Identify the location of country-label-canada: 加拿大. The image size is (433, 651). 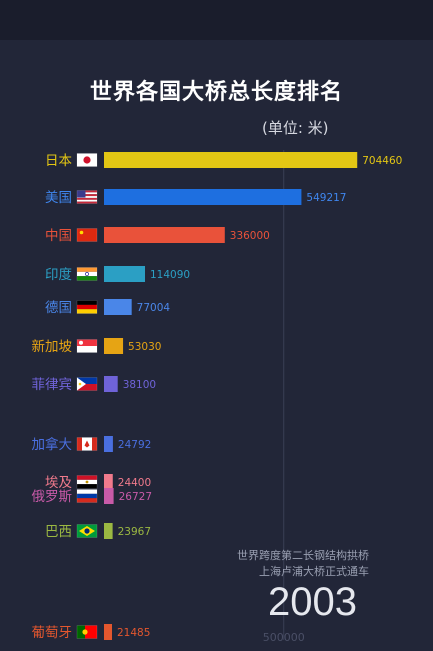
(52, 444).